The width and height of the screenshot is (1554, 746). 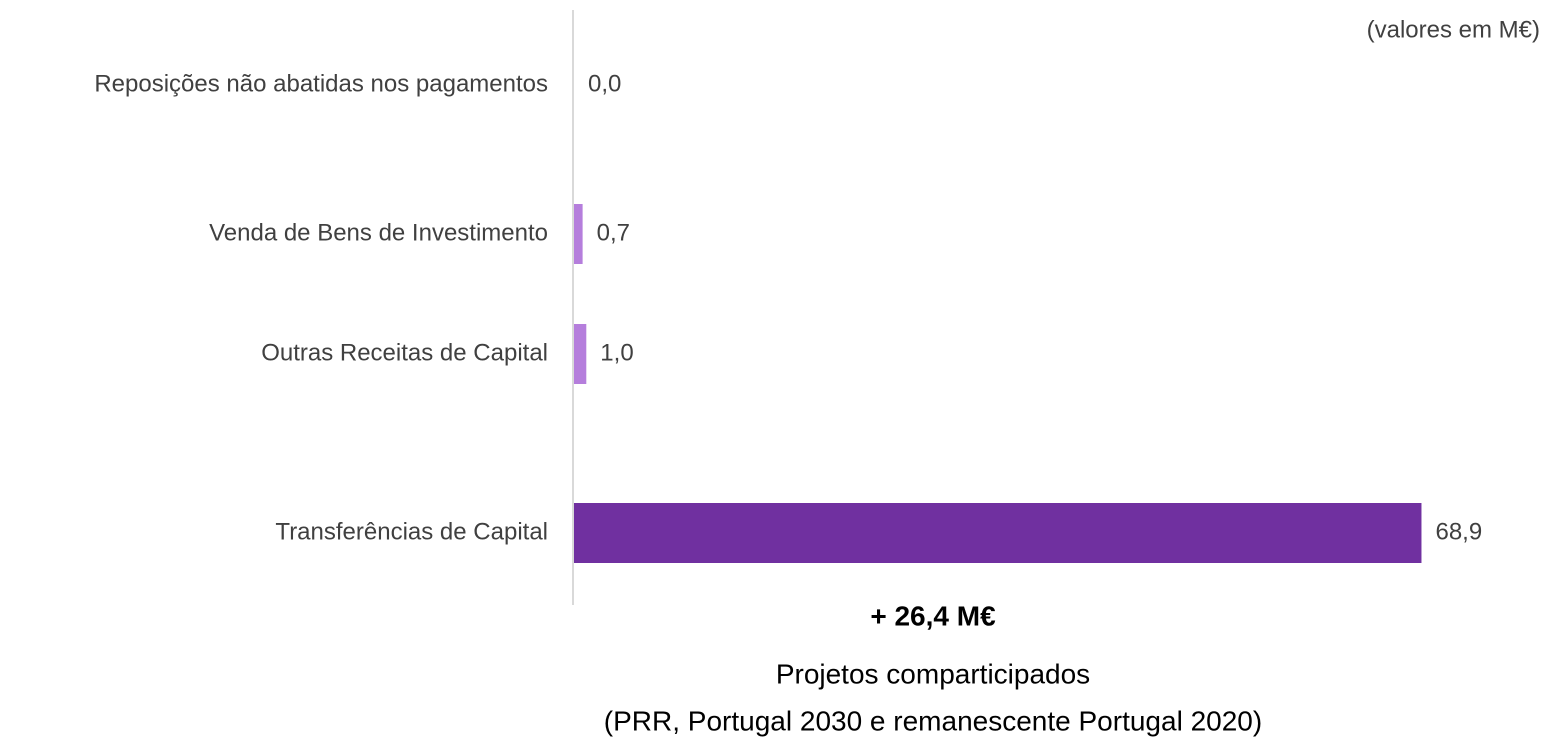 I want to click on y-tick-label: Venda de Bens de Investimento, so click(x=378, y=232).